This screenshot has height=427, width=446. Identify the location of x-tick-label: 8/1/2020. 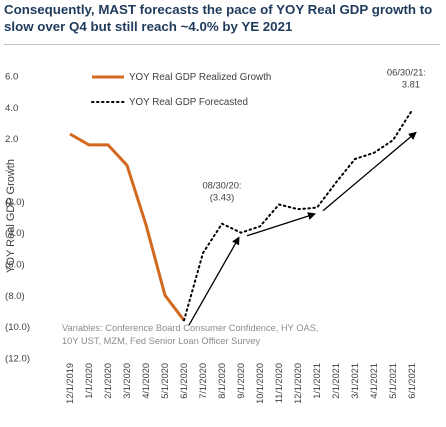
(222, 381).